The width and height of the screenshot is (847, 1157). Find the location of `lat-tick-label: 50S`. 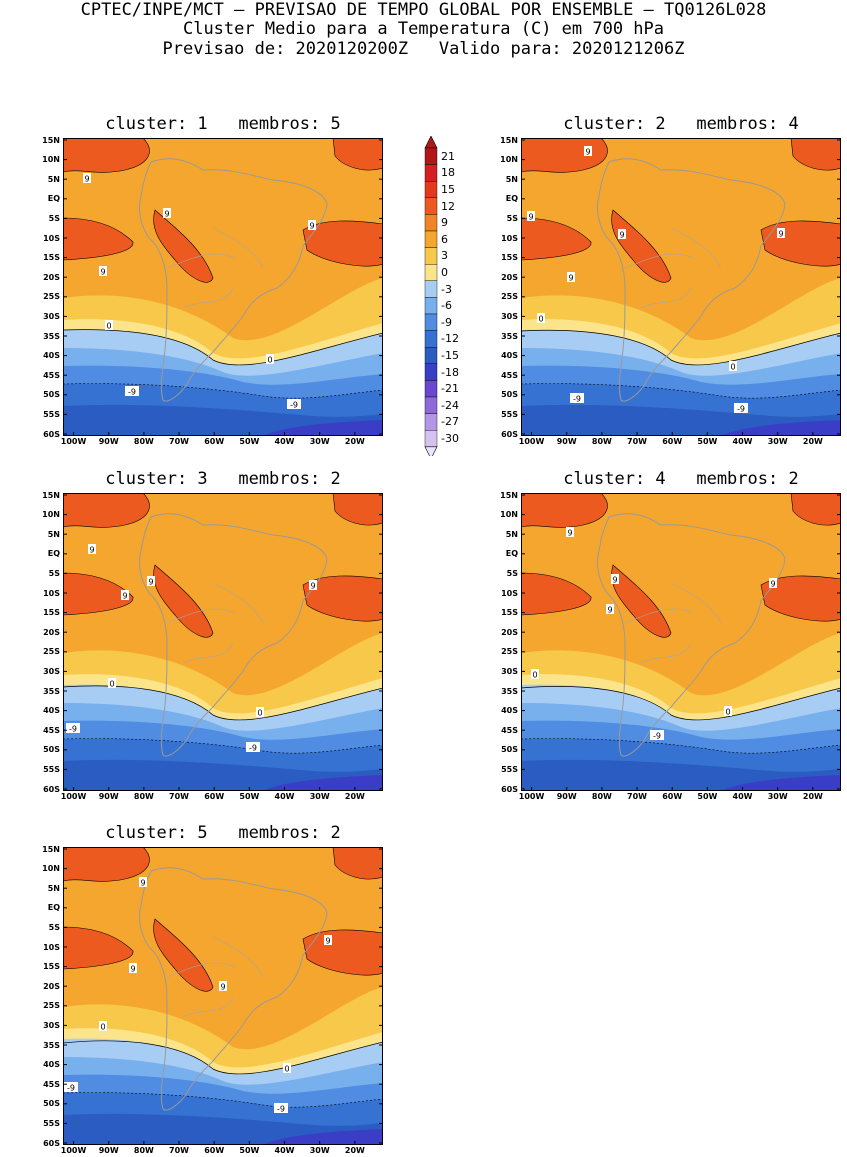

lat-tick-label: 50S is located at coordinates (51, 1104).